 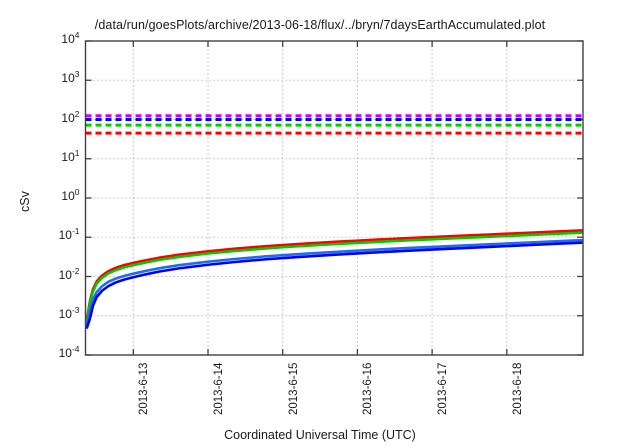 I want to click on x-tick-label: 2013-6-16, so click(x=368, y=388).